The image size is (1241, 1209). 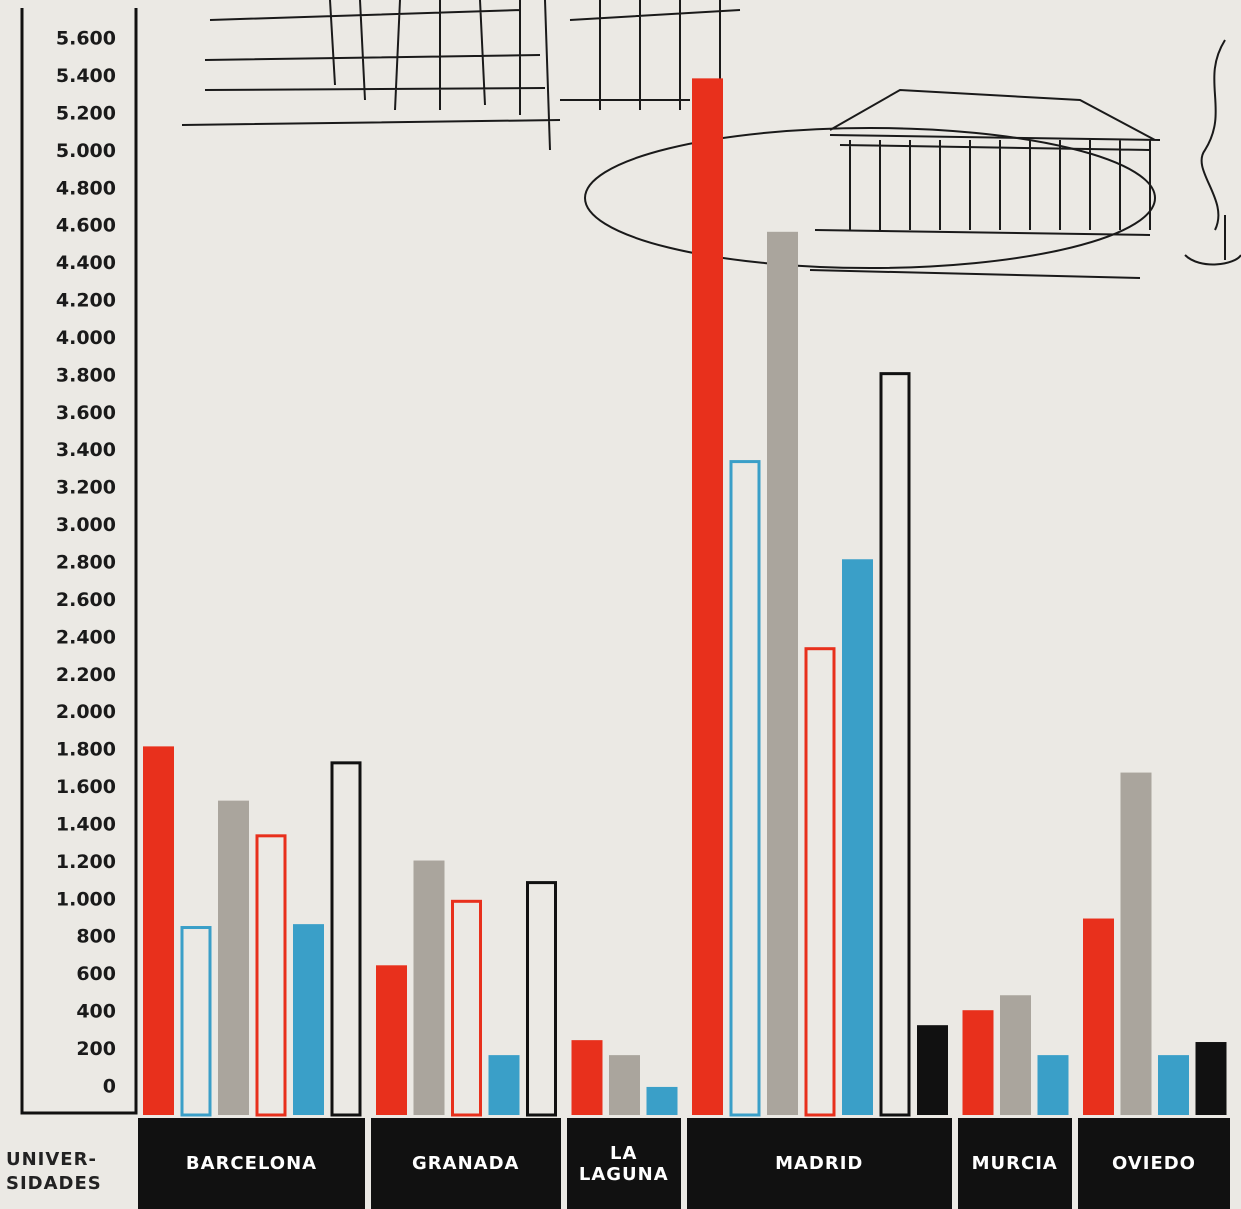 I want to click on y-tick-label: 1.400, so click(x=86, y=824).